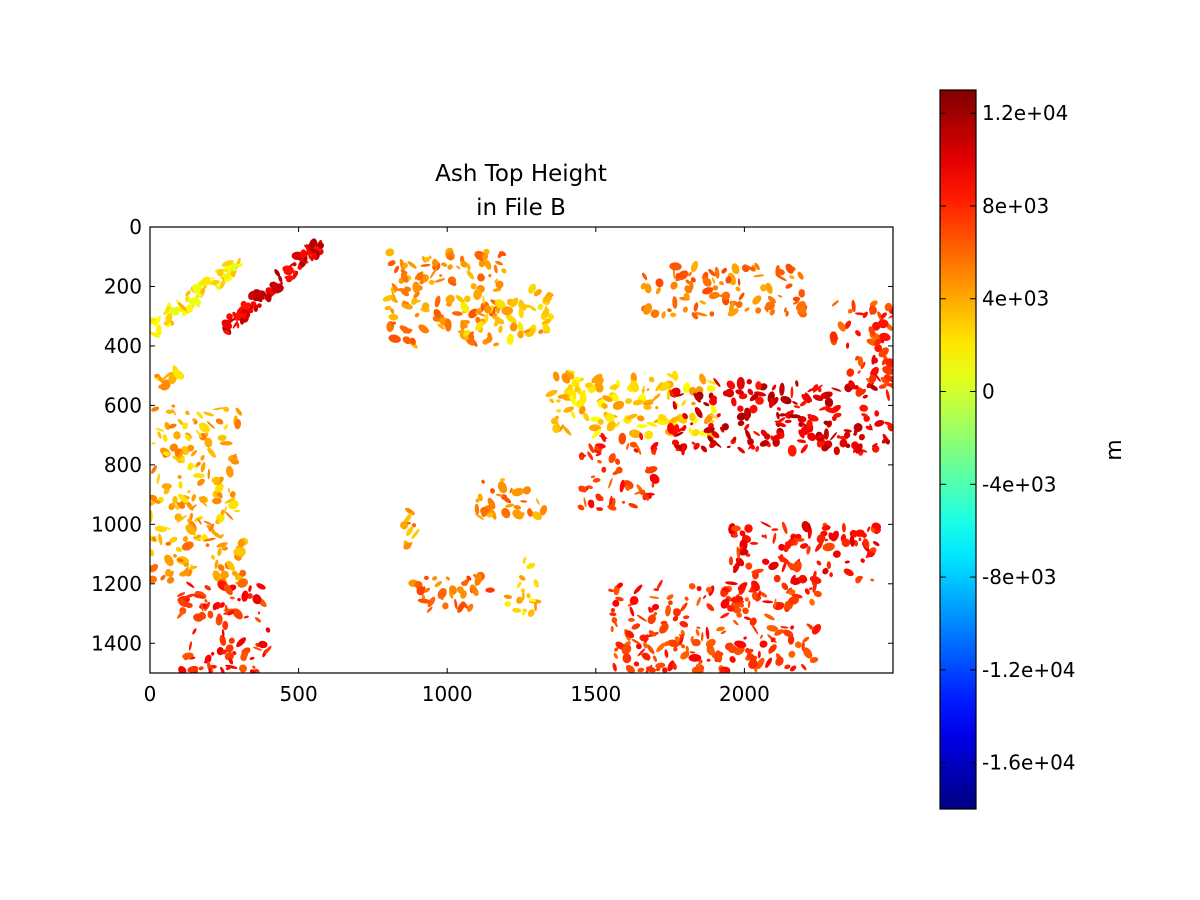  Describe the element at coordinates (744, 694) in the screenshot. I see `x-tick-label: 2000` at that location.